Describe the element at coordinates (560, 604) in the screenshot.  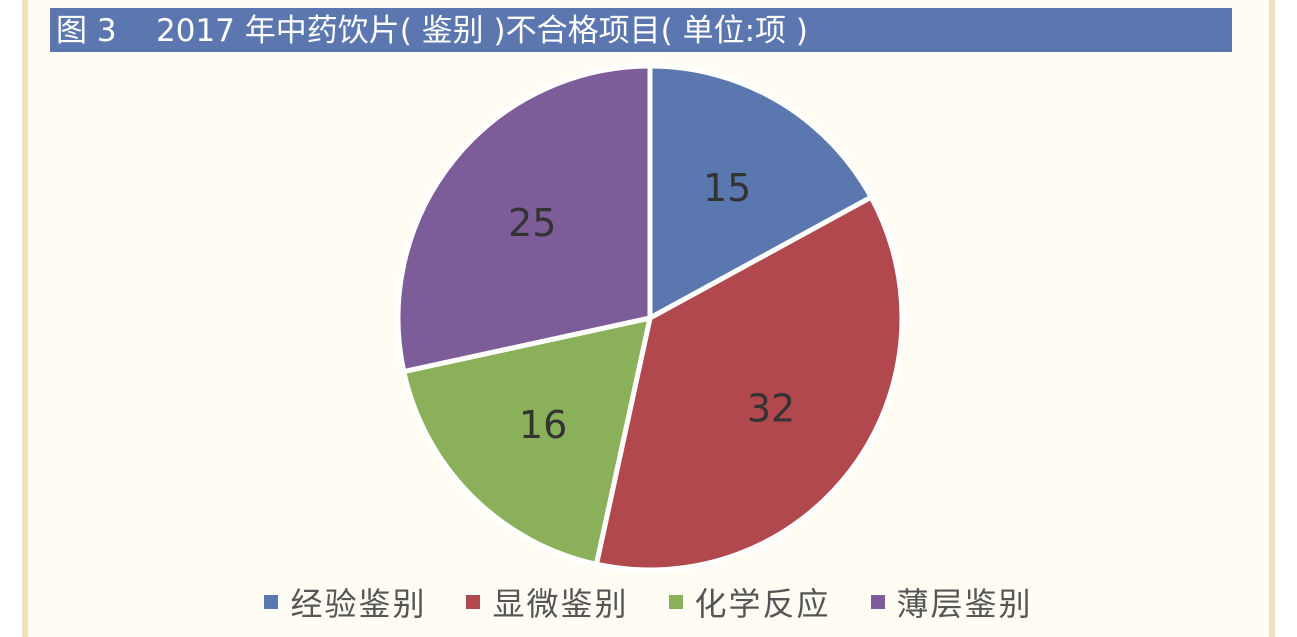
I see `legend-label: 显微鉴别` at that location.